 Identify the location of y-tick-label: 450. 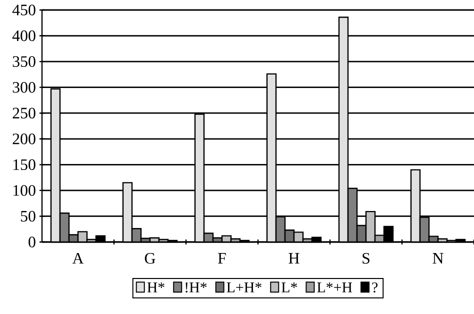
(24, 10).